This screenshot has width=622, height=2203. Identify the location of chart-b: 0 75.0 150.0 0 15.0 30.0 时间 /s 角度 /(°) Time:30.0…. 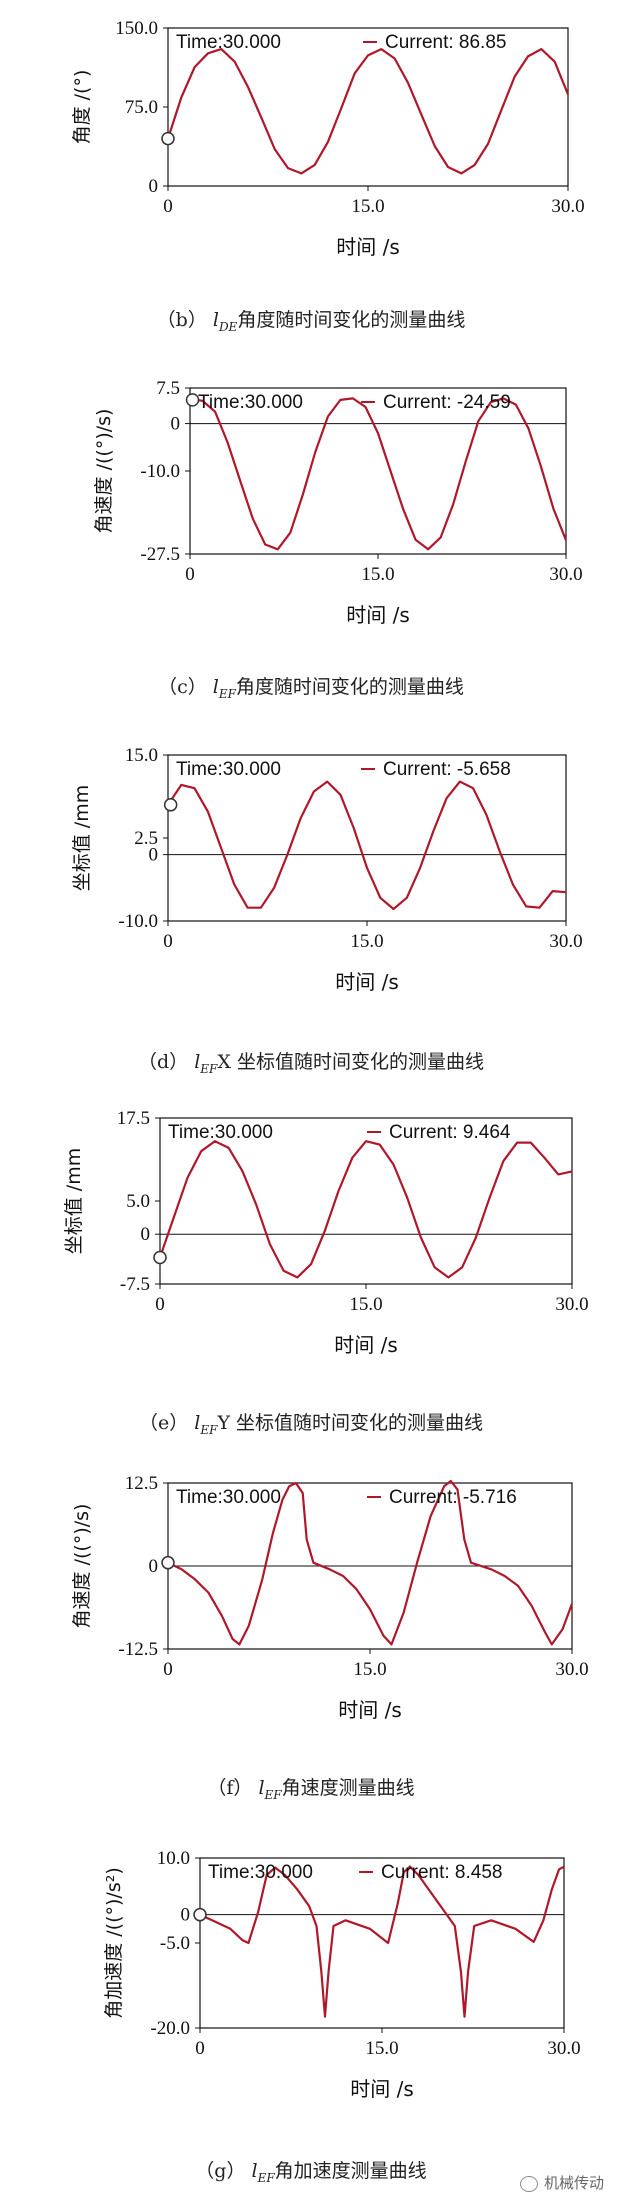
(328, 138).